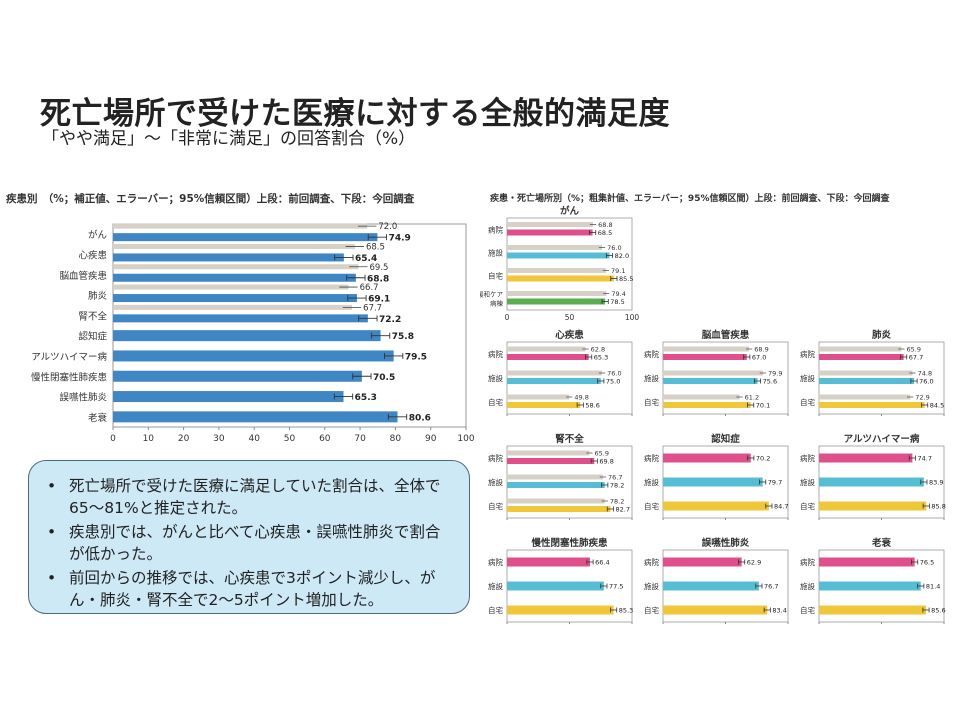 The height and width of the screenshot is (720, 960). What do you see at coordinates (420, 418) in the screenshot?
I see `current-value-label: 80.6` at bounding box center [420, 418].